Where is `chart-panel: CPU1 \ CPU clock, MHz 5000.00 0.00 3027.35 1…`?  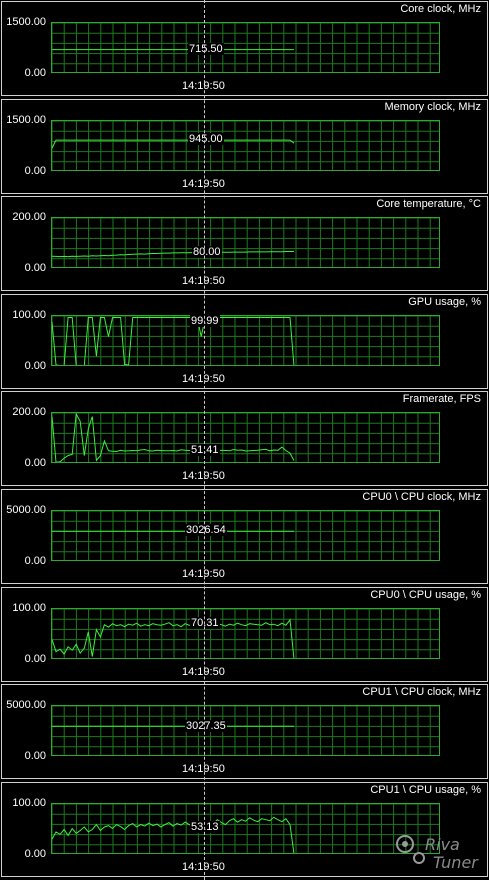 chart-panel: CPU1 \ CPU clock, MHz 5000.00 0.00 3027.35 1… is located at coordinates (244, 732).